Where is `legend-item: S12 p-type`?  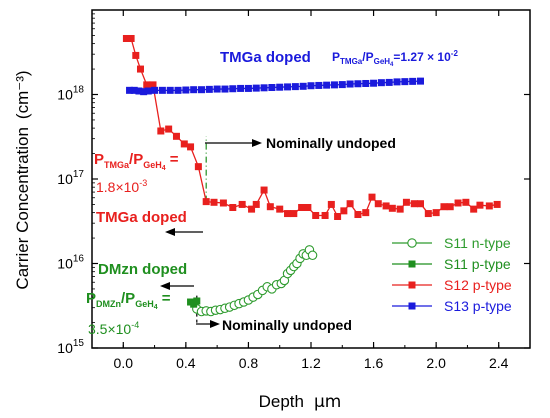 legend-item: S12 p-type is located at coordinates (452, 285).